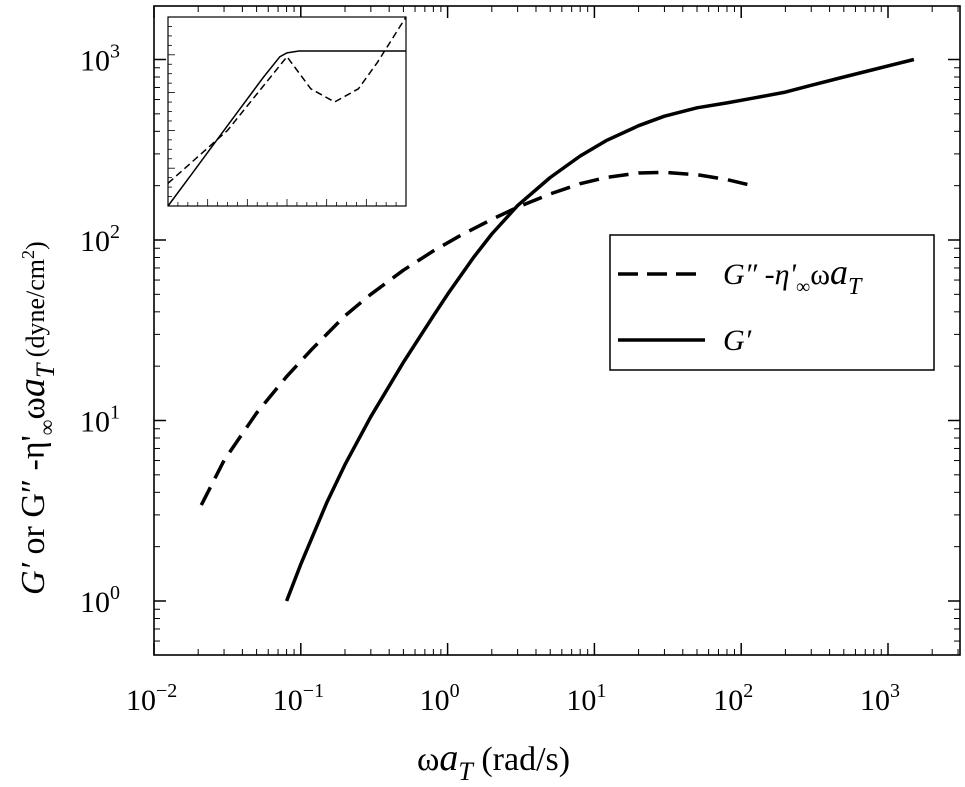  I want to click on x-title-omega: ω, so click(428, 759).